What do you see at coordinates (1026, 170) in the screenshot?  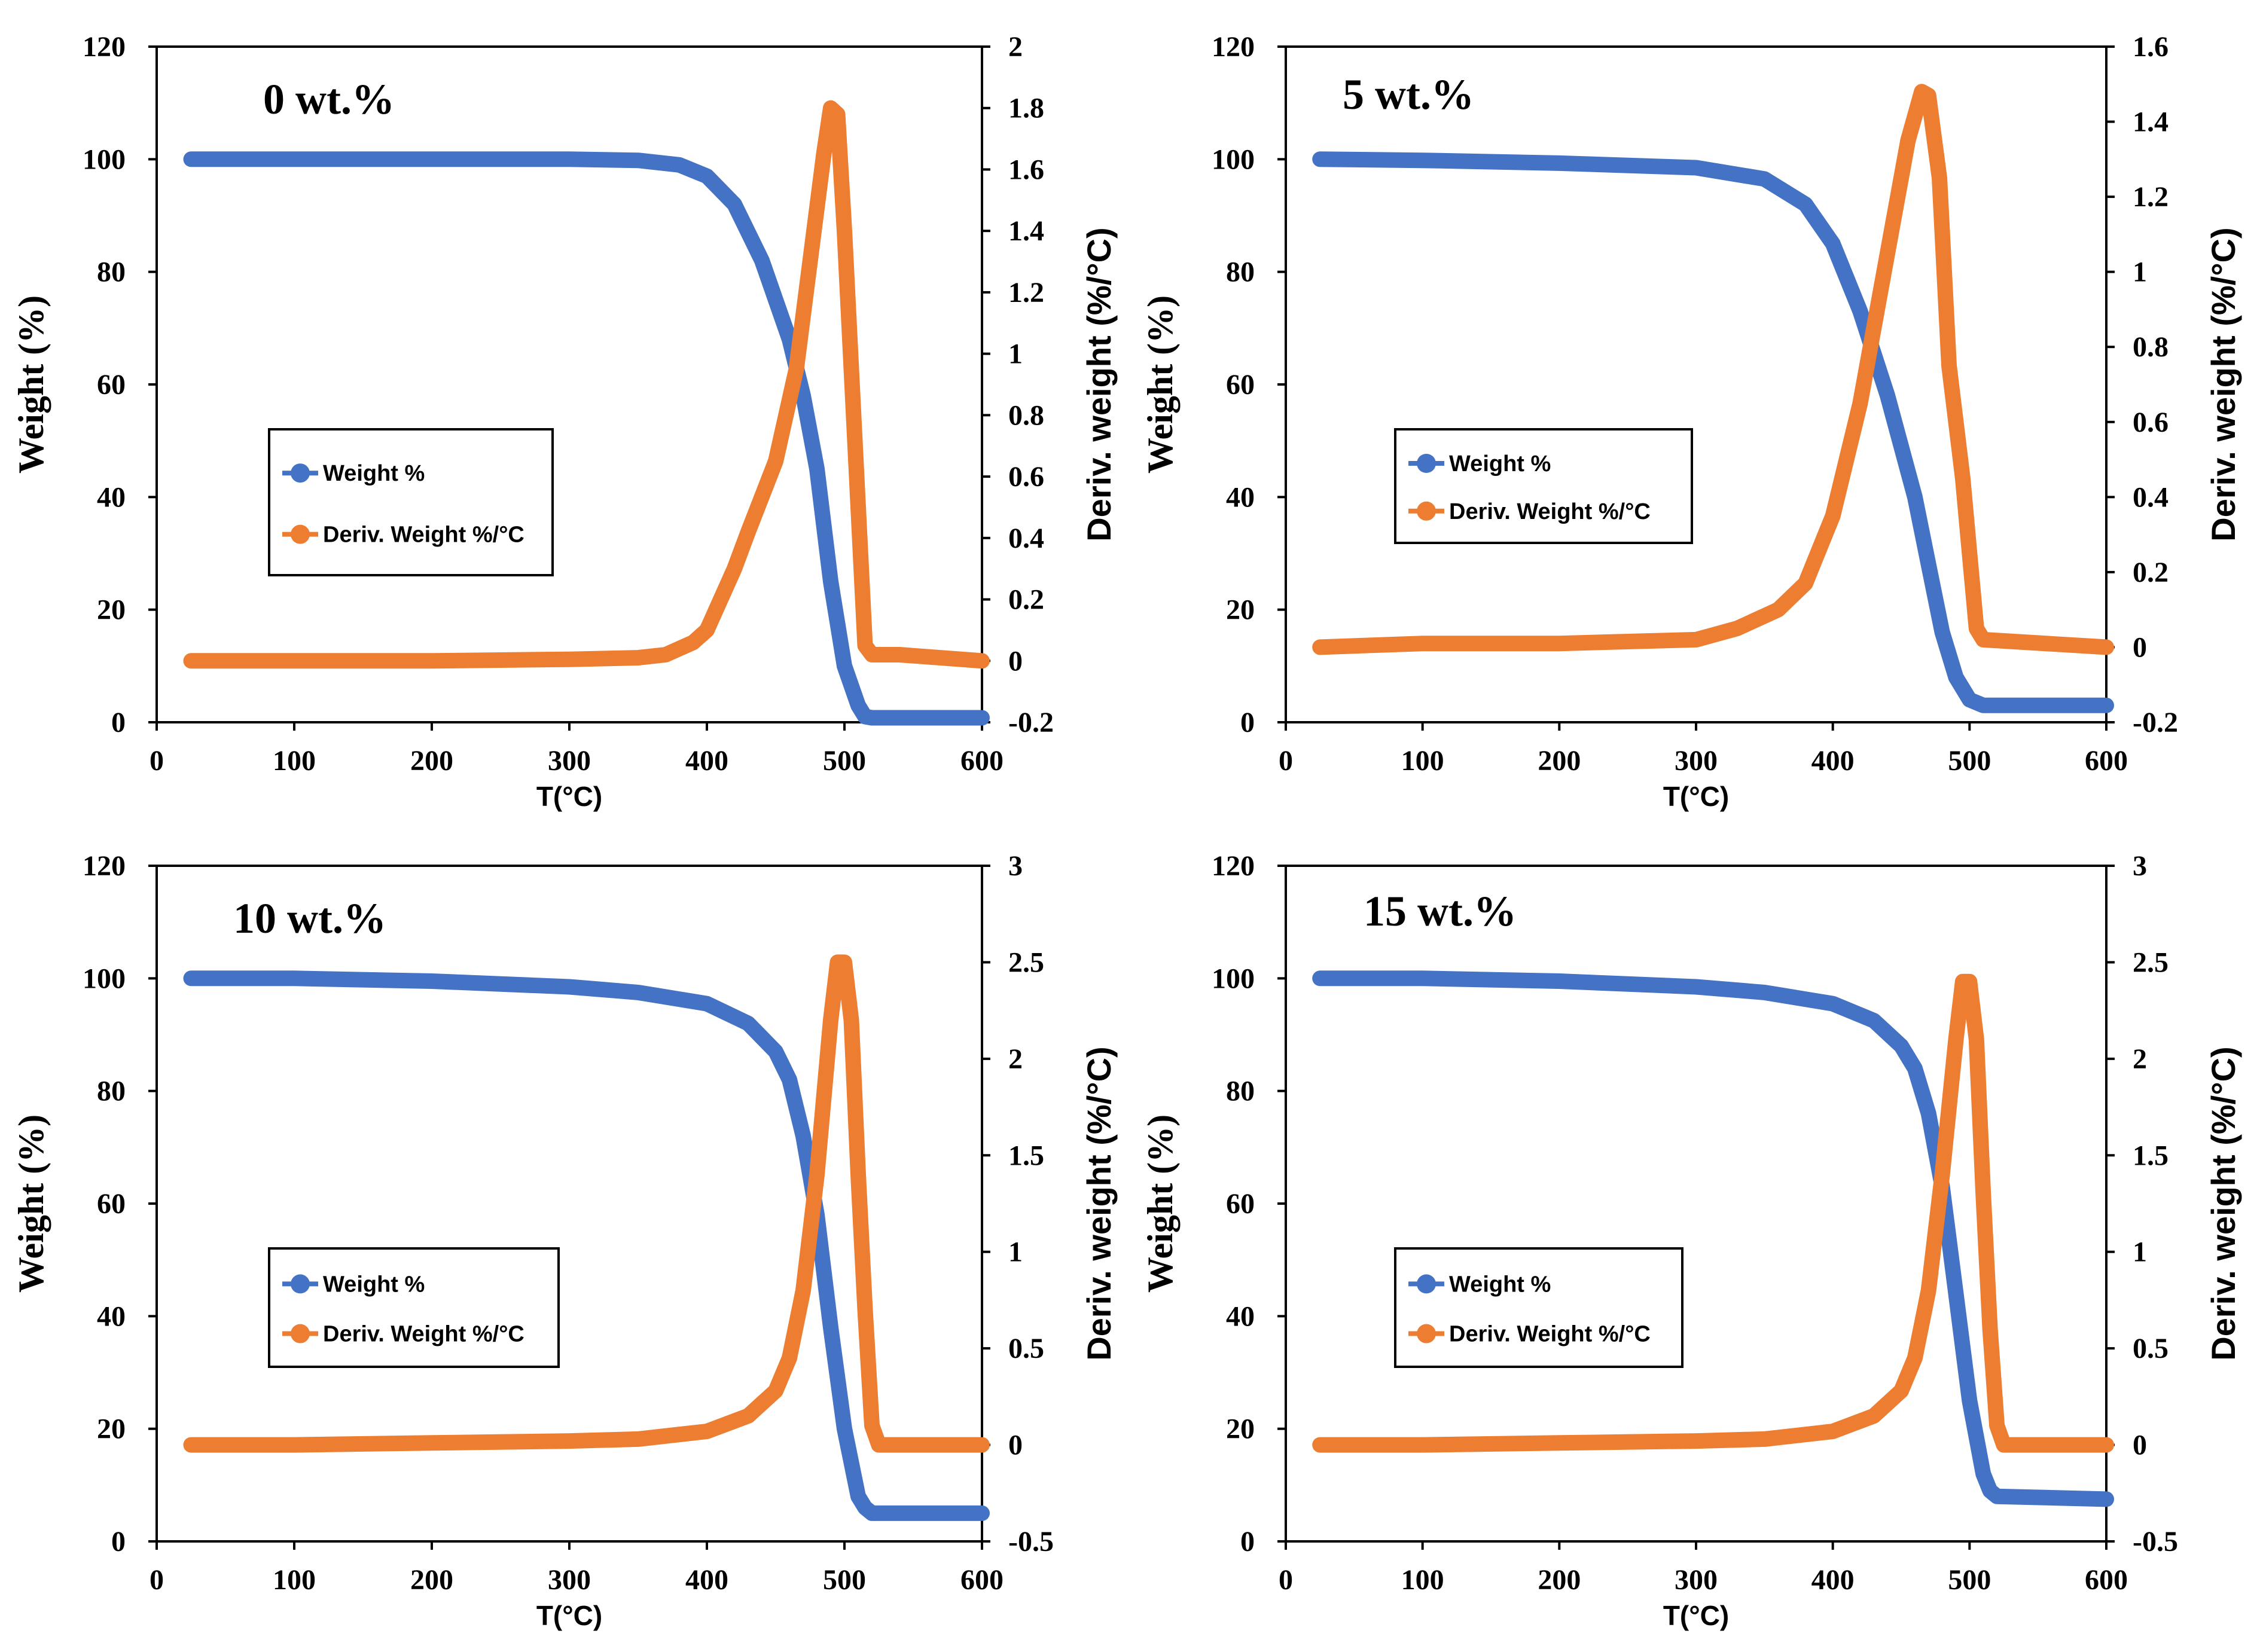 I see `y2-tick-label: 1.6` at bounding box center [1026, 170].